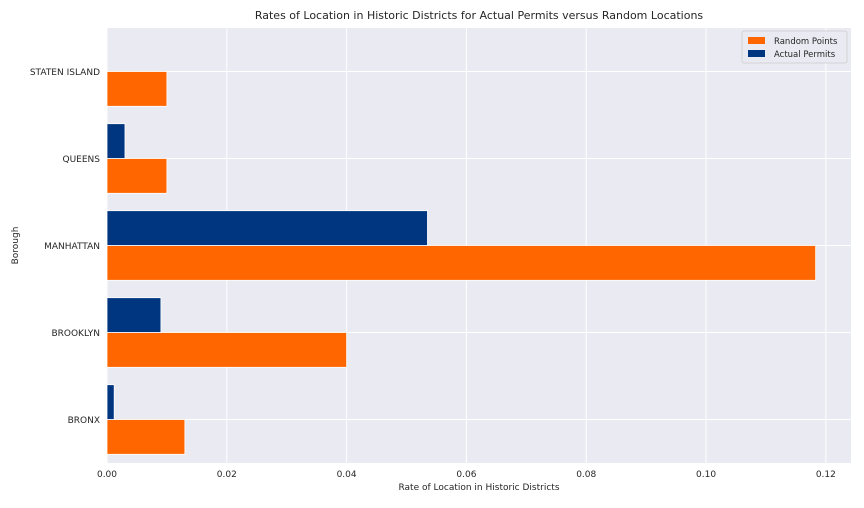 The width and height of the screenshot is (864, 508). Describe the element at coordinates (586, 475) in the screenshot. I see `x-tick-label: 0.08` at that location.